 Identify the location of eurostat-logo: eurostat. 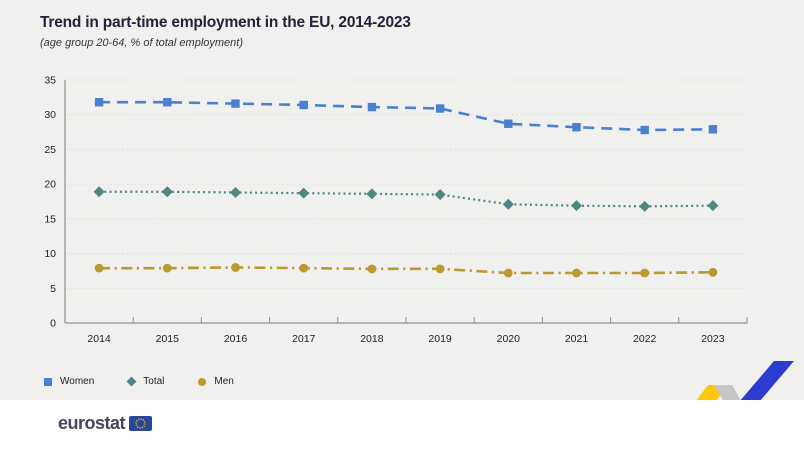
(105, 423).